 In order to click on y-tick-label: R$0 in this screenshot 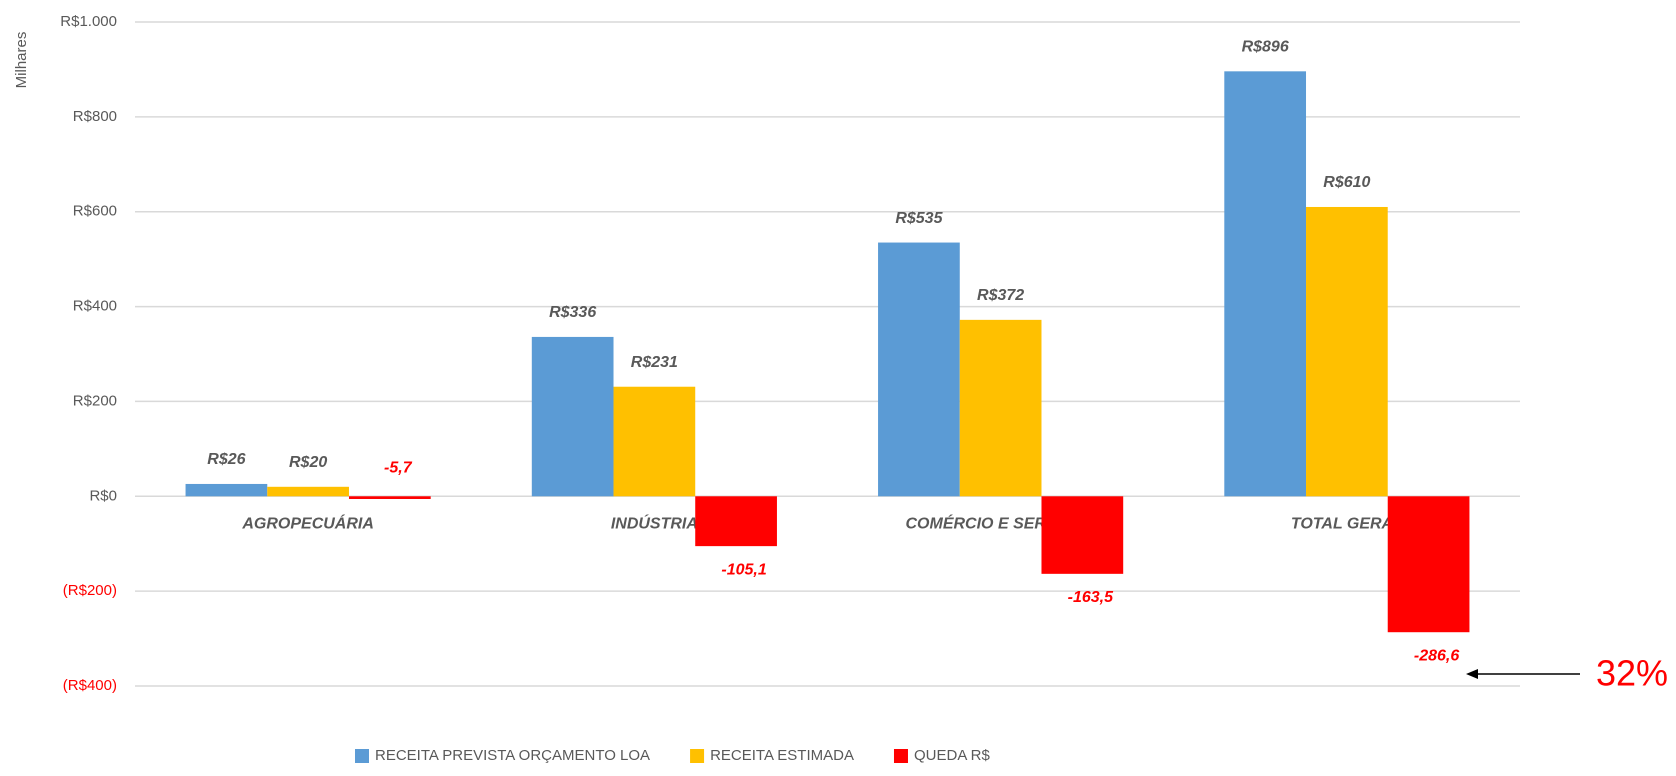, I will do `click(103, 495)`.